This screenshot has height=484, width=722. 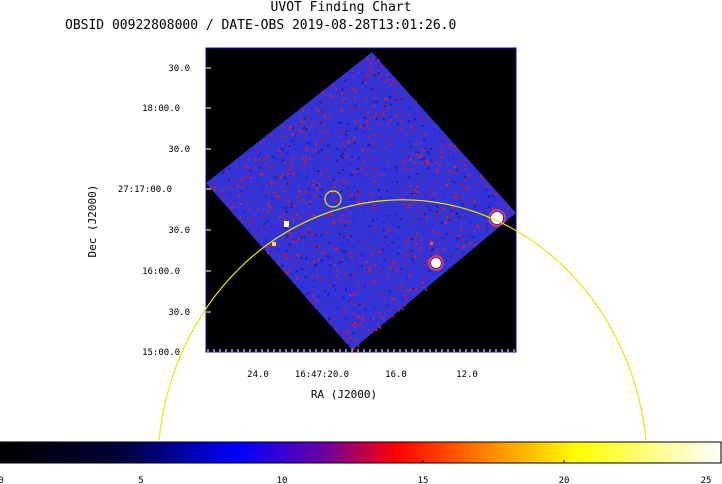 What do you see at coordinates (282, 480) in the screenshot?
I see `colorbar-tick-label: 10` at bounding box center [282, 480].